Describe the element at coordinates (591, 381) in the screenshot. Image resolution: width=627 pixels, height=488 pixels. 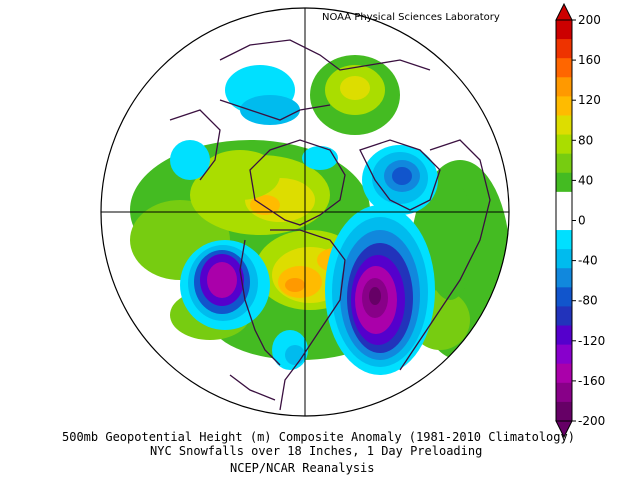
I see `colorbar-tick-label: -160` at that location.